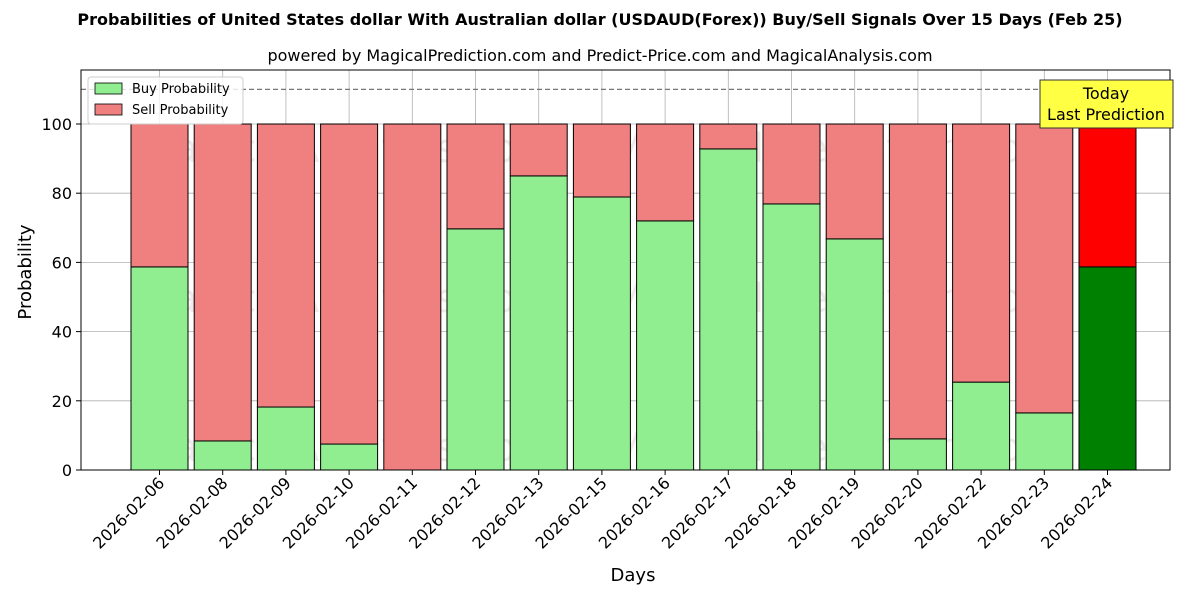 The image size is (1200, 600). I want to click on x-axis-label: Days, so click(633, 575).